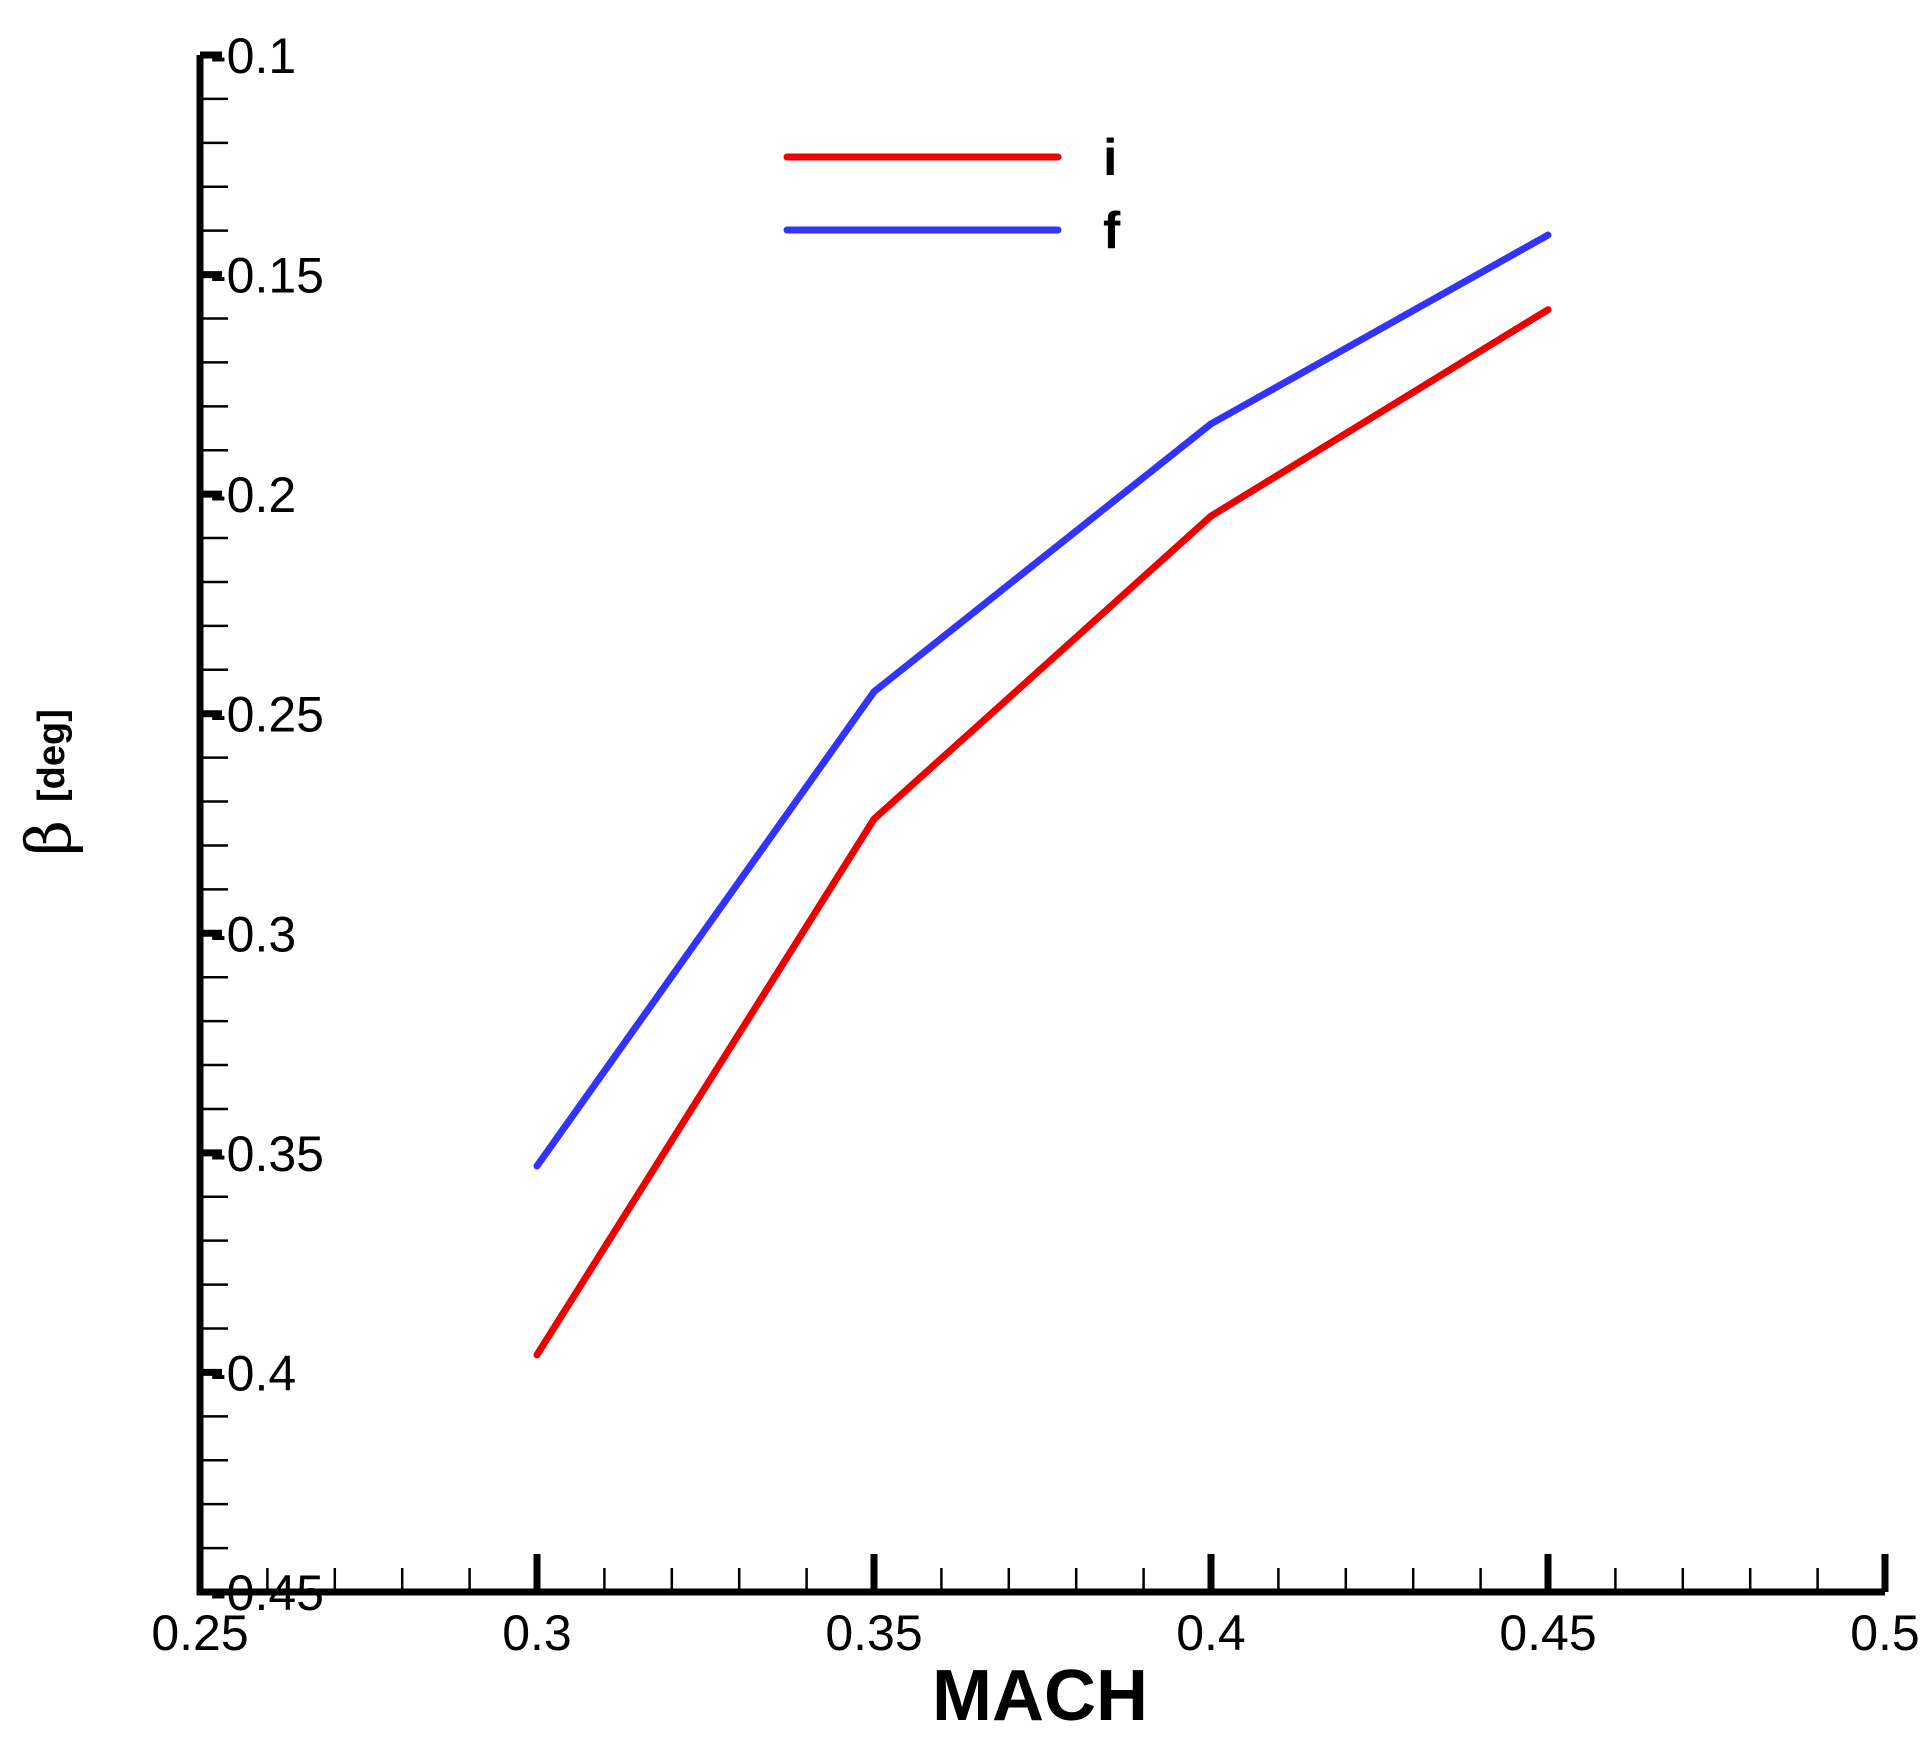  I want to click on y-tick-label: -0.15, so click(267, 276).